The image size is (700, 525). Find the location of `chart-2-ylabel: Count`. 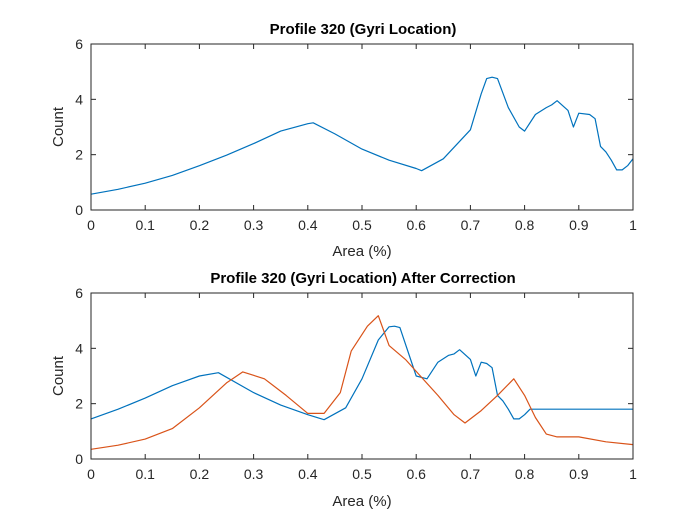

chart-2-ylabel: Count is located at coordinates (58, 375).